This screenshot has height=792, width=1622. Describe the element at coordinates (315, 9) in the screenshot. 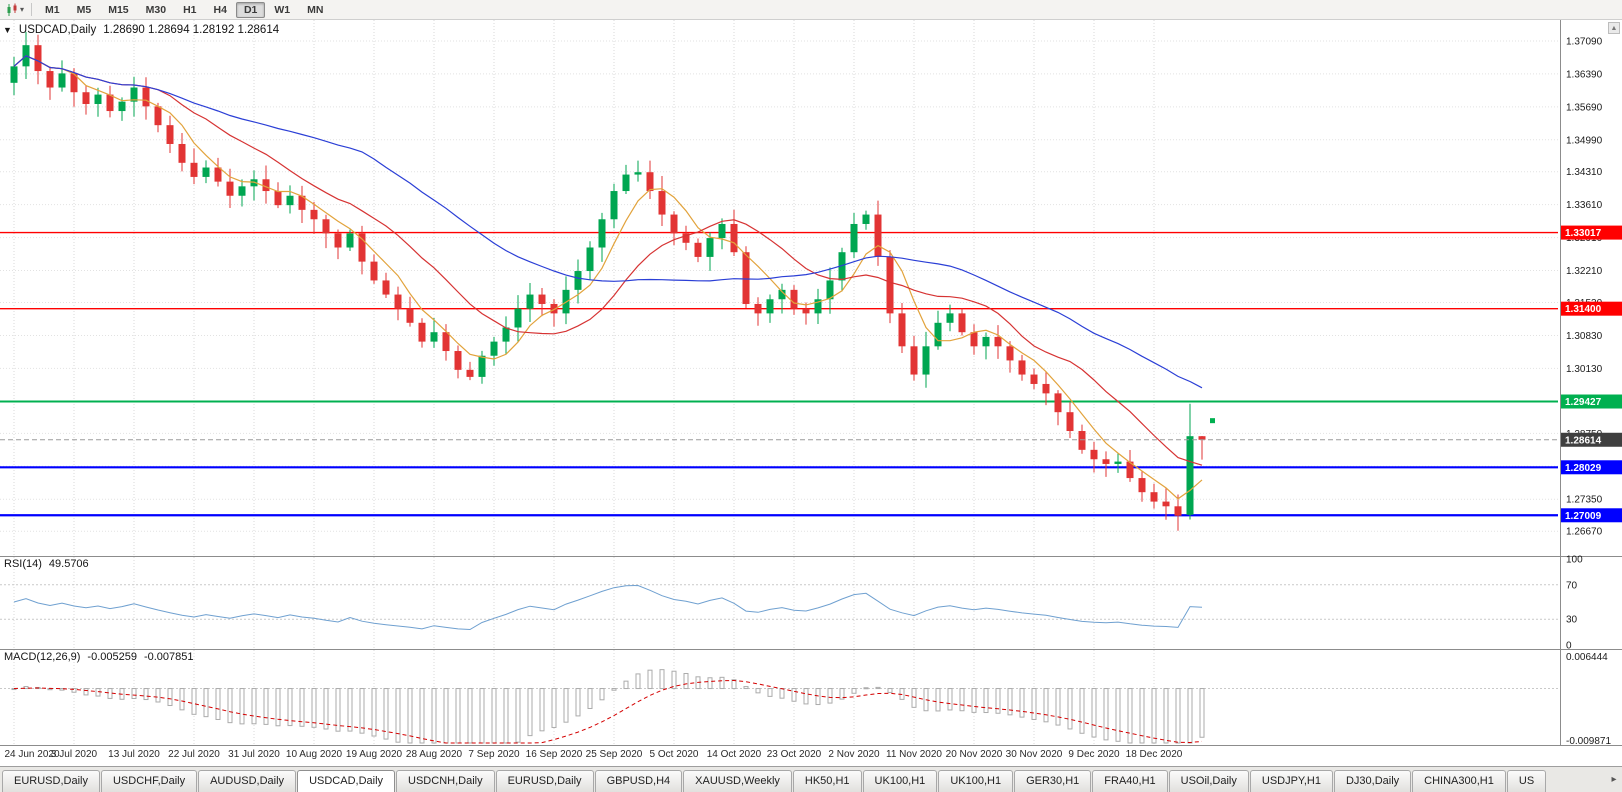

I see `timeframe-button-mn: MN` at that location.